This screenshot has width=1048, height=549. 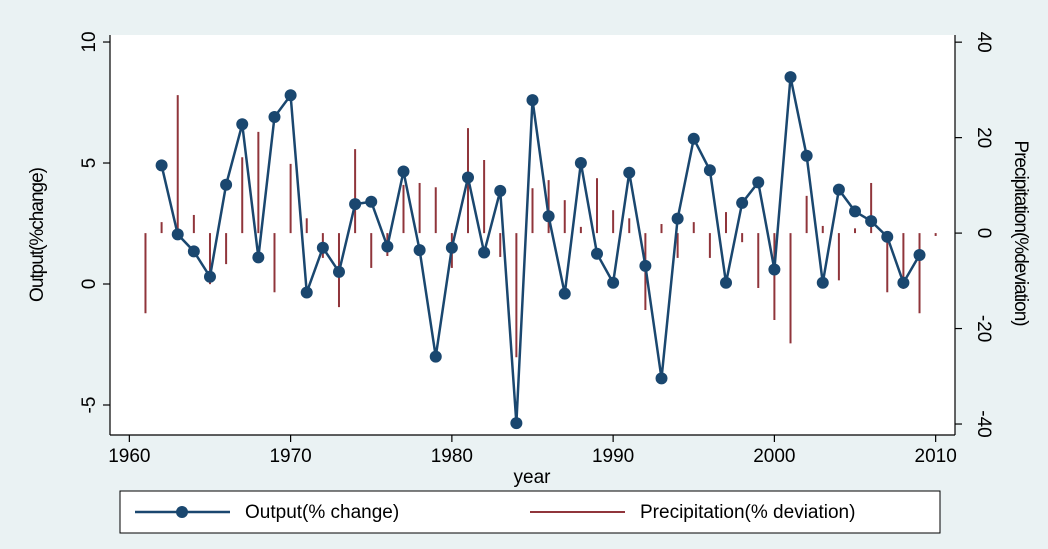 I want to click on legend-label: Output(% change), so click(x=322, y=512).